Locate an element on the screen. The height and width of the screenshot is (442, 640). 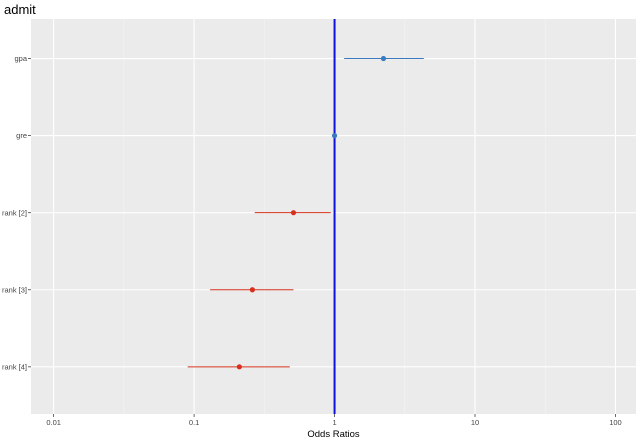
x-tick-label: 1 is located at coordinates (334, 422).